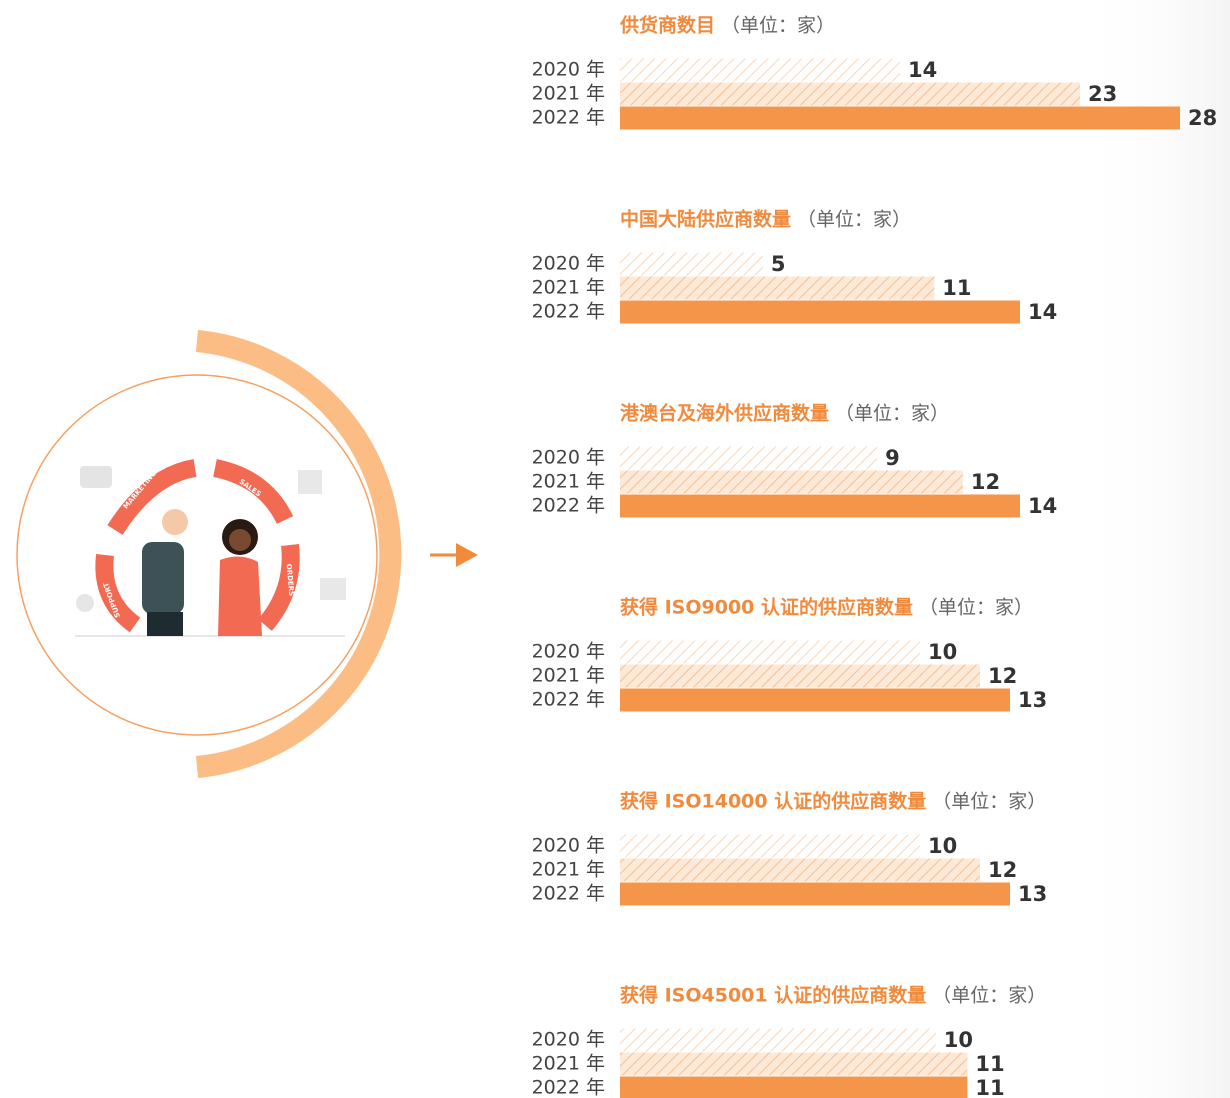 This screenshot has height=1098, width=1230. What do you see at coordinates (766, 607) in the screenshot?
I see `chart-title: 获得 ISO9000 认证的供应商数量` at bounding box center [766, 607].